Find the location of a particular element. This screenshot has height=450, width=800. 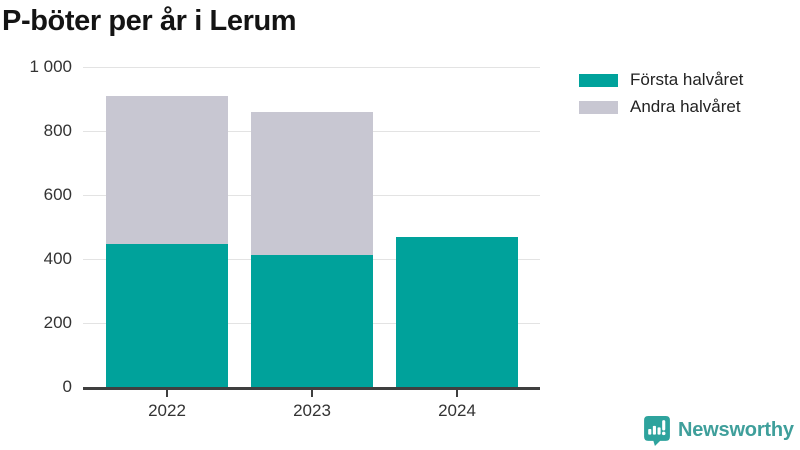

legend-item-first-half: Första halvåret is located at coordinates (661, 80).